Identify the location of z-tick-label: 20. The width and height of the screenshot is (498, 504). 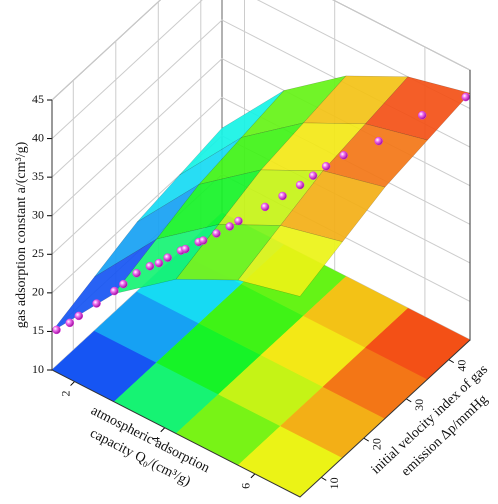
(38, 292).